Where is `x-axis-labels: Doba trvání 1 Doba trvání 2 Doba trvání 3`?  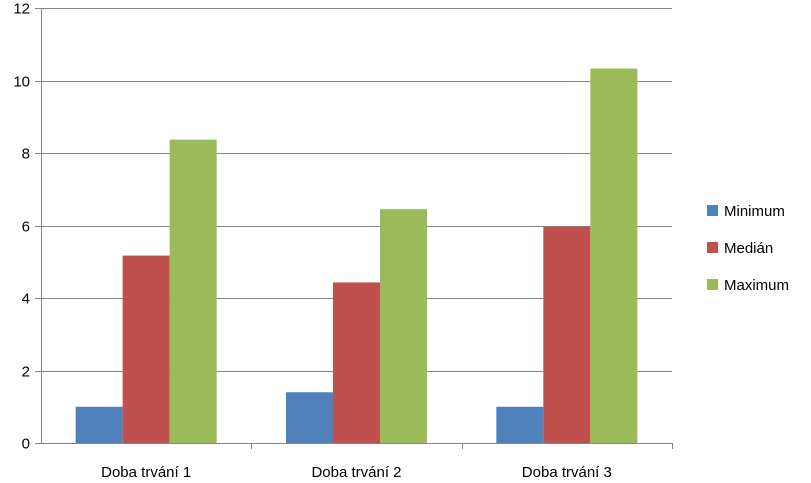 x-axis-labels: Doba trvání 1 Doba trvání 2 Doba trvání 3 is located at coordinates (356, 472).